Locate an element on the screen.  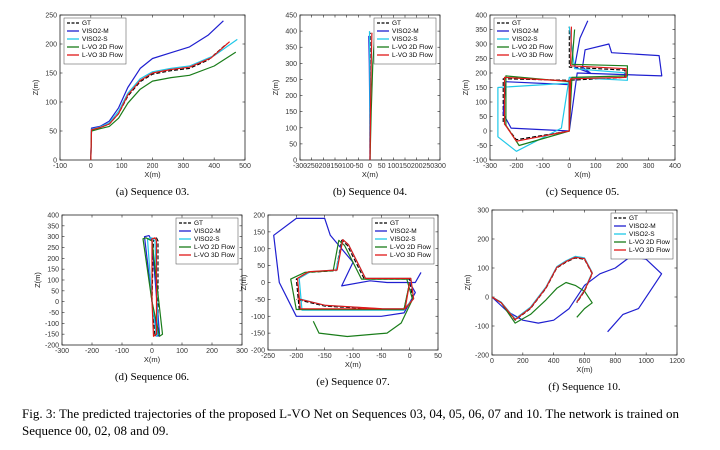
x-tick-label: 1000 is located at coordinates (646, 361).